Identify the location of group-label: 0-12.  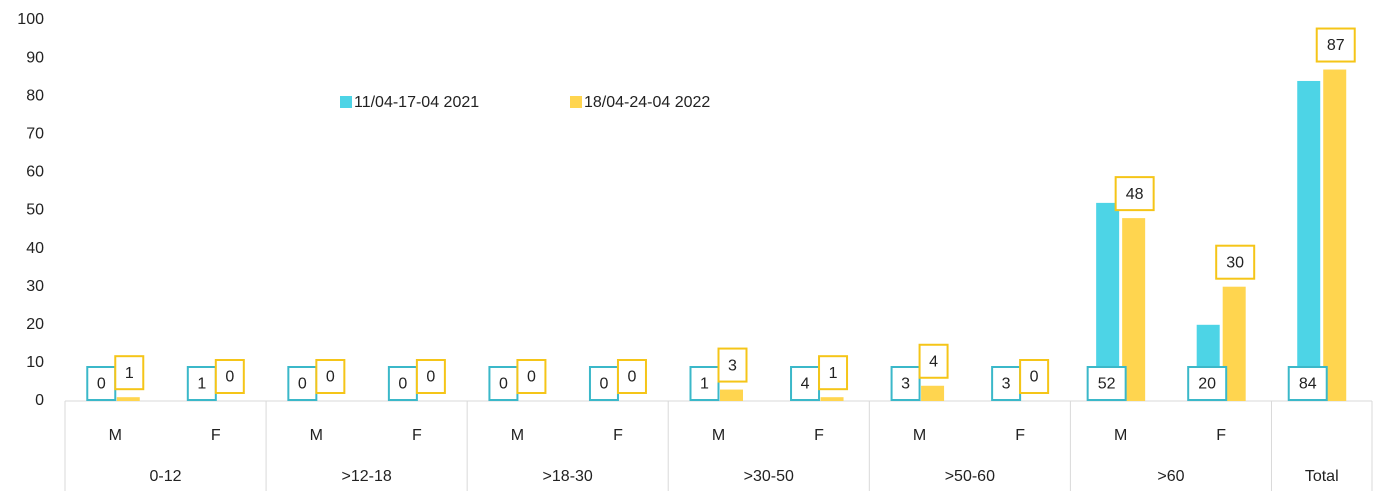
(166, 476).